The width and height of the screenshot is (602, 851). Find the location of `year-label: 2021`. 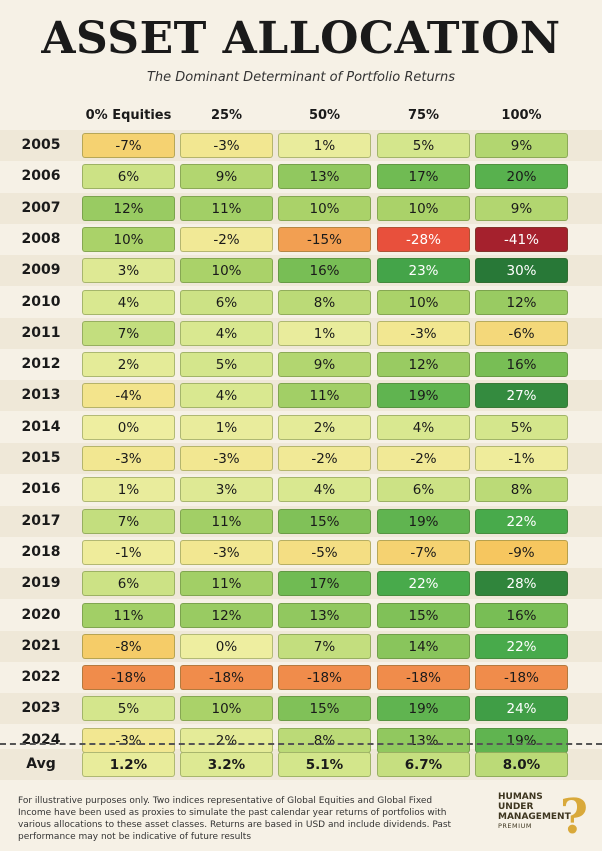

year-label: 2021 is located at coordinates (41, 645).